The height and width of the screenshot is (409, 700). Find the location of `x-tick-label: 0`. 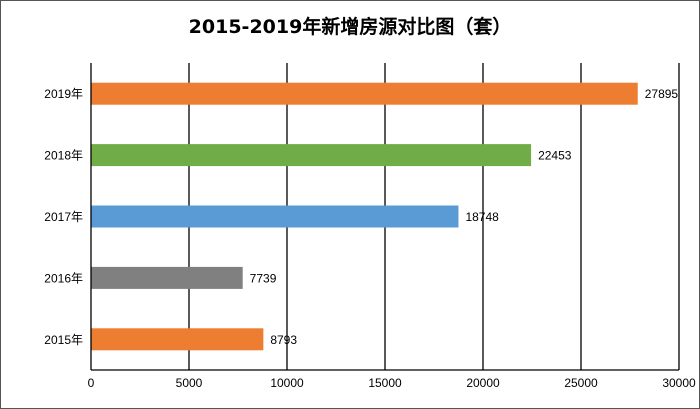

x-tick-label: 0 is located at coordinates (91, 383).